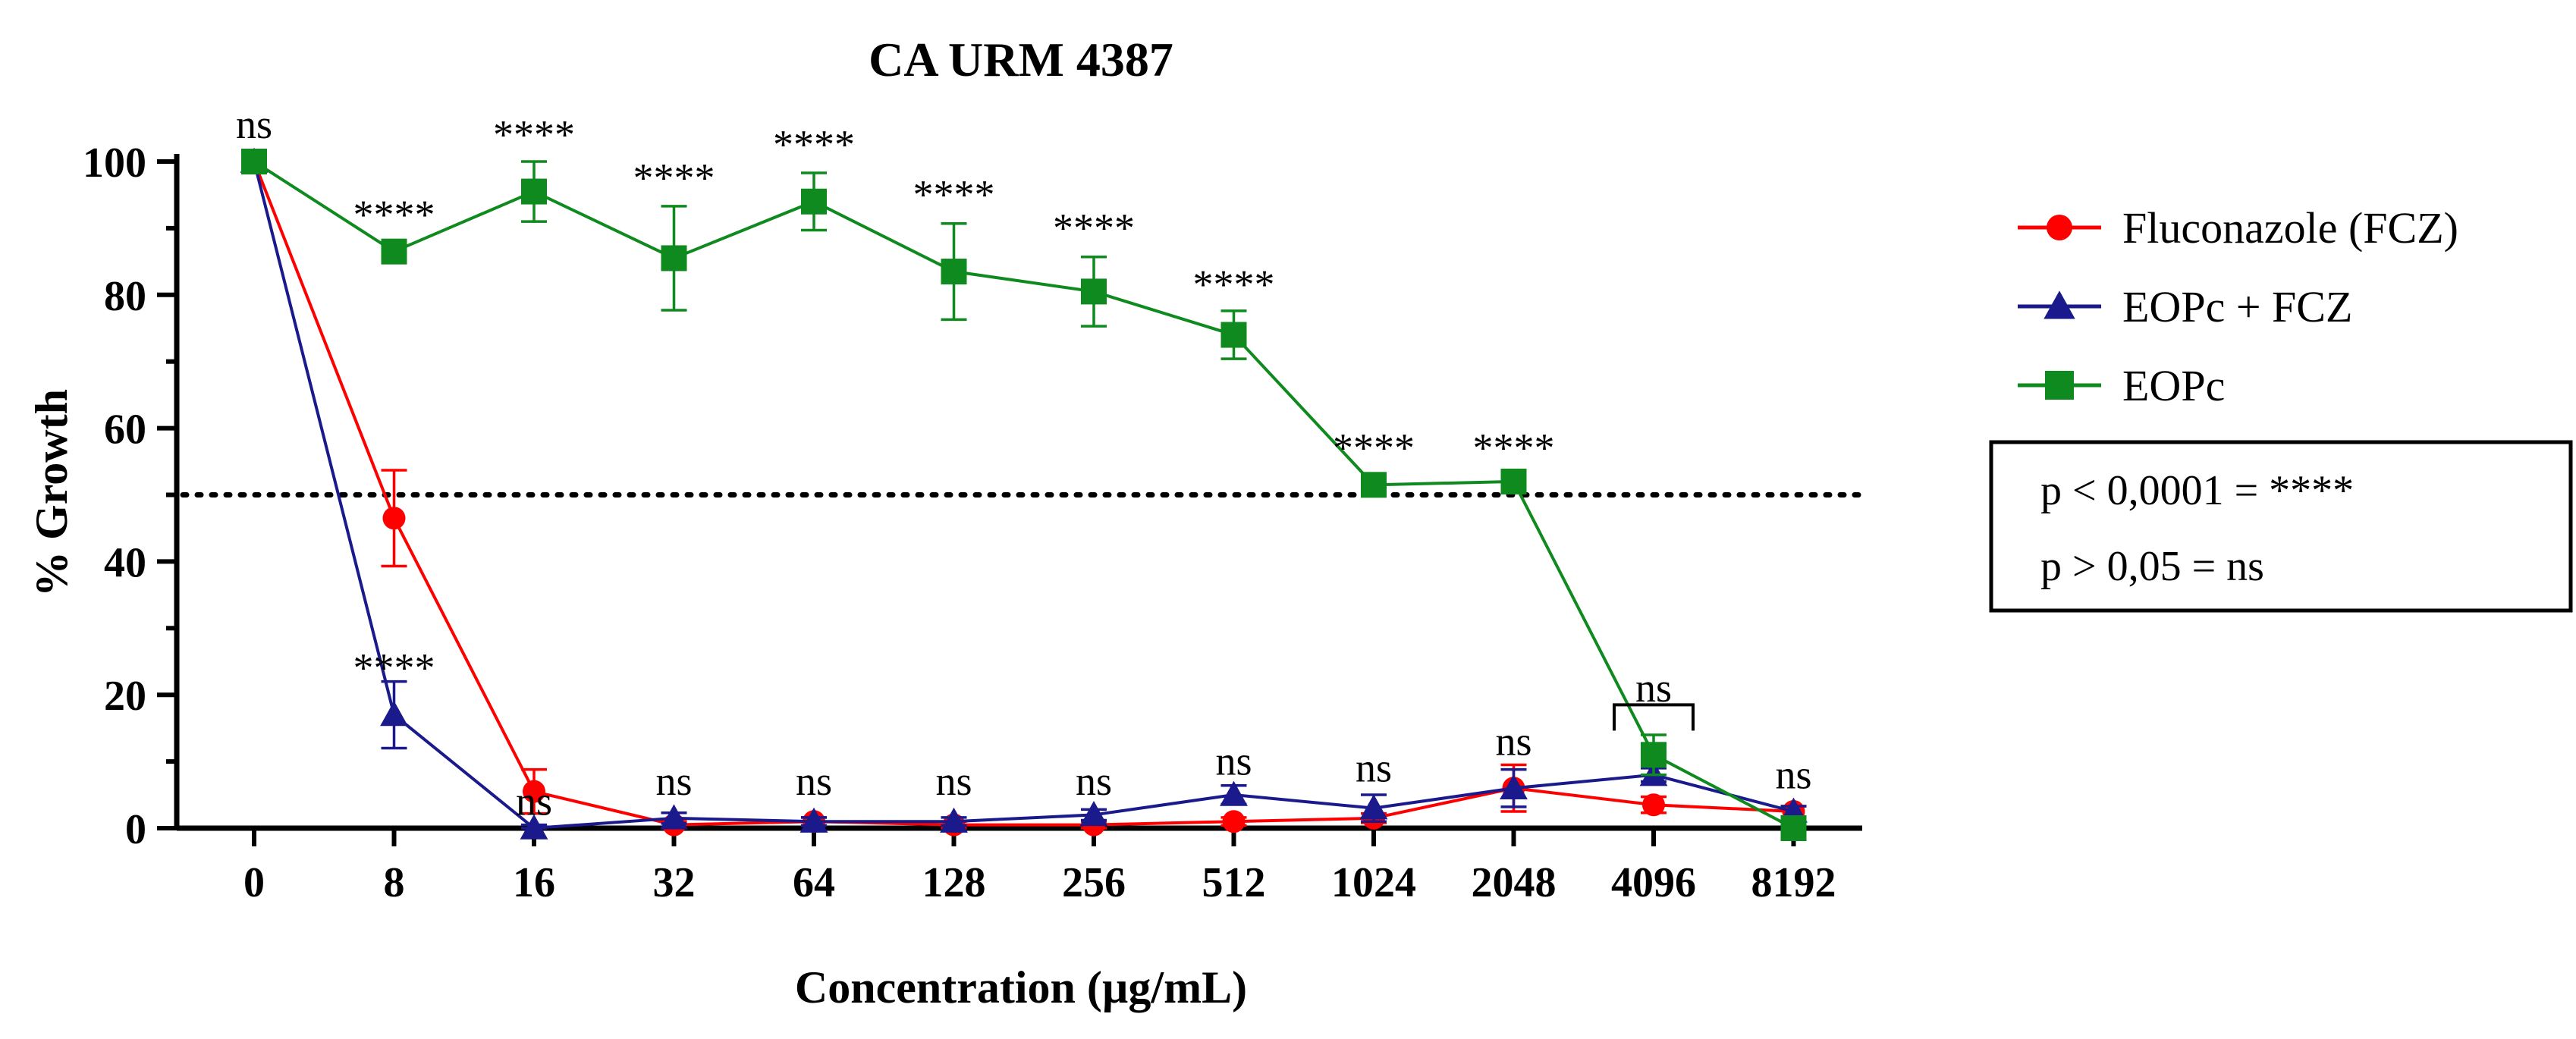  I want to click on significance-label-5: ****, so click(954, 195).